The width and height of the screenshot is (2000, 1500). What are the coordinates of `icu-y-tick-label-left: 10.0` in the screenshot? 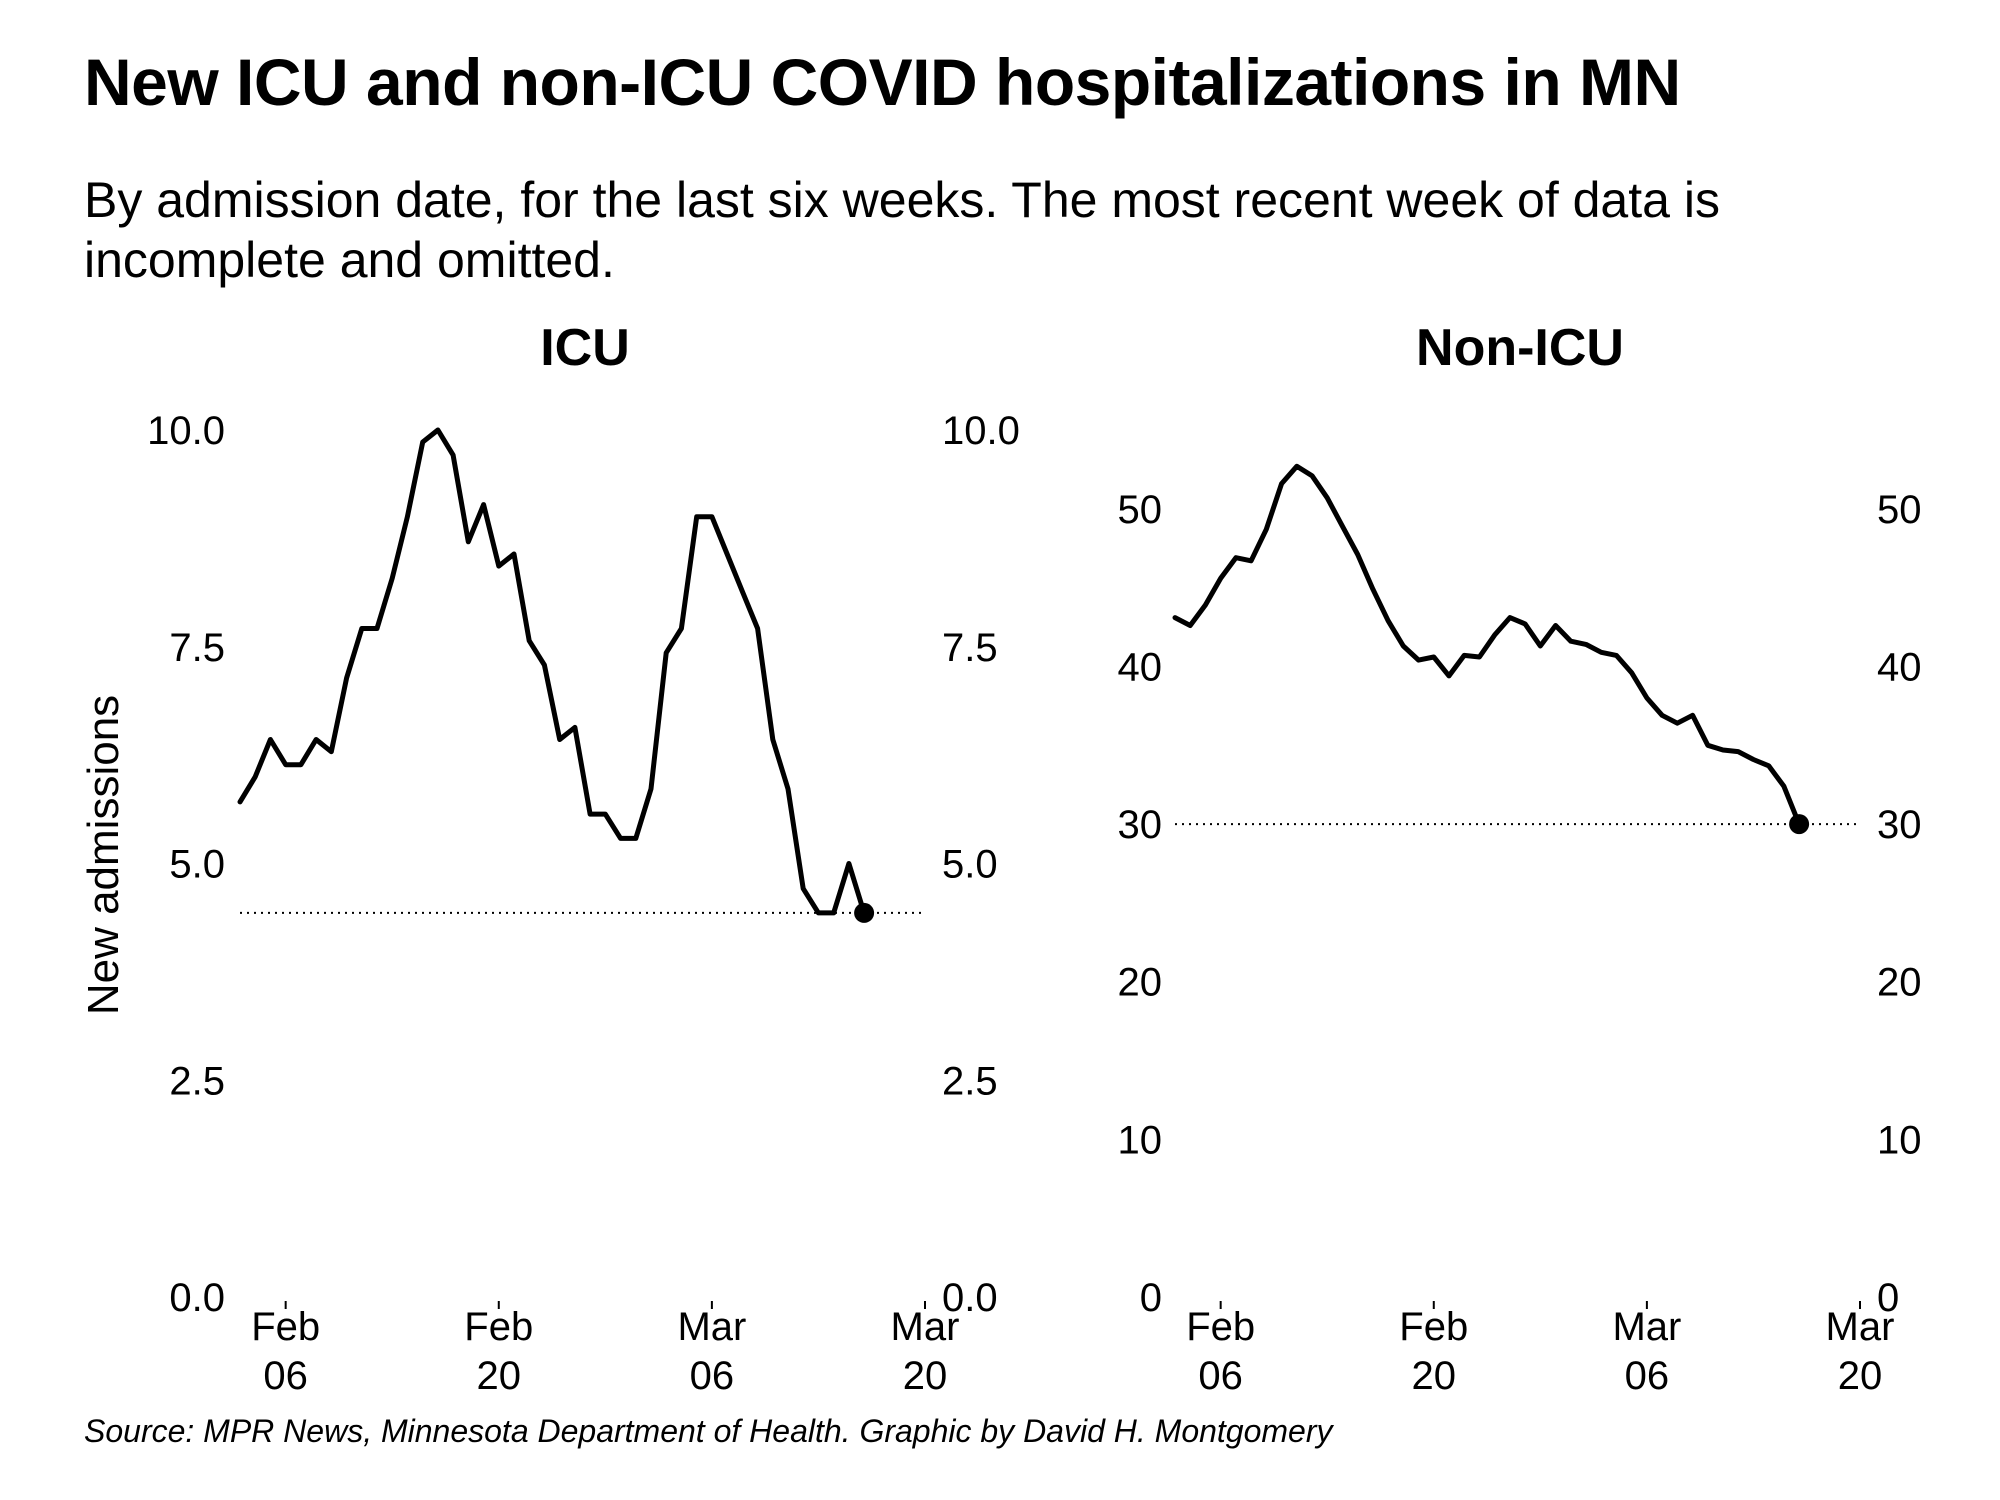 It's located at (186, 431).